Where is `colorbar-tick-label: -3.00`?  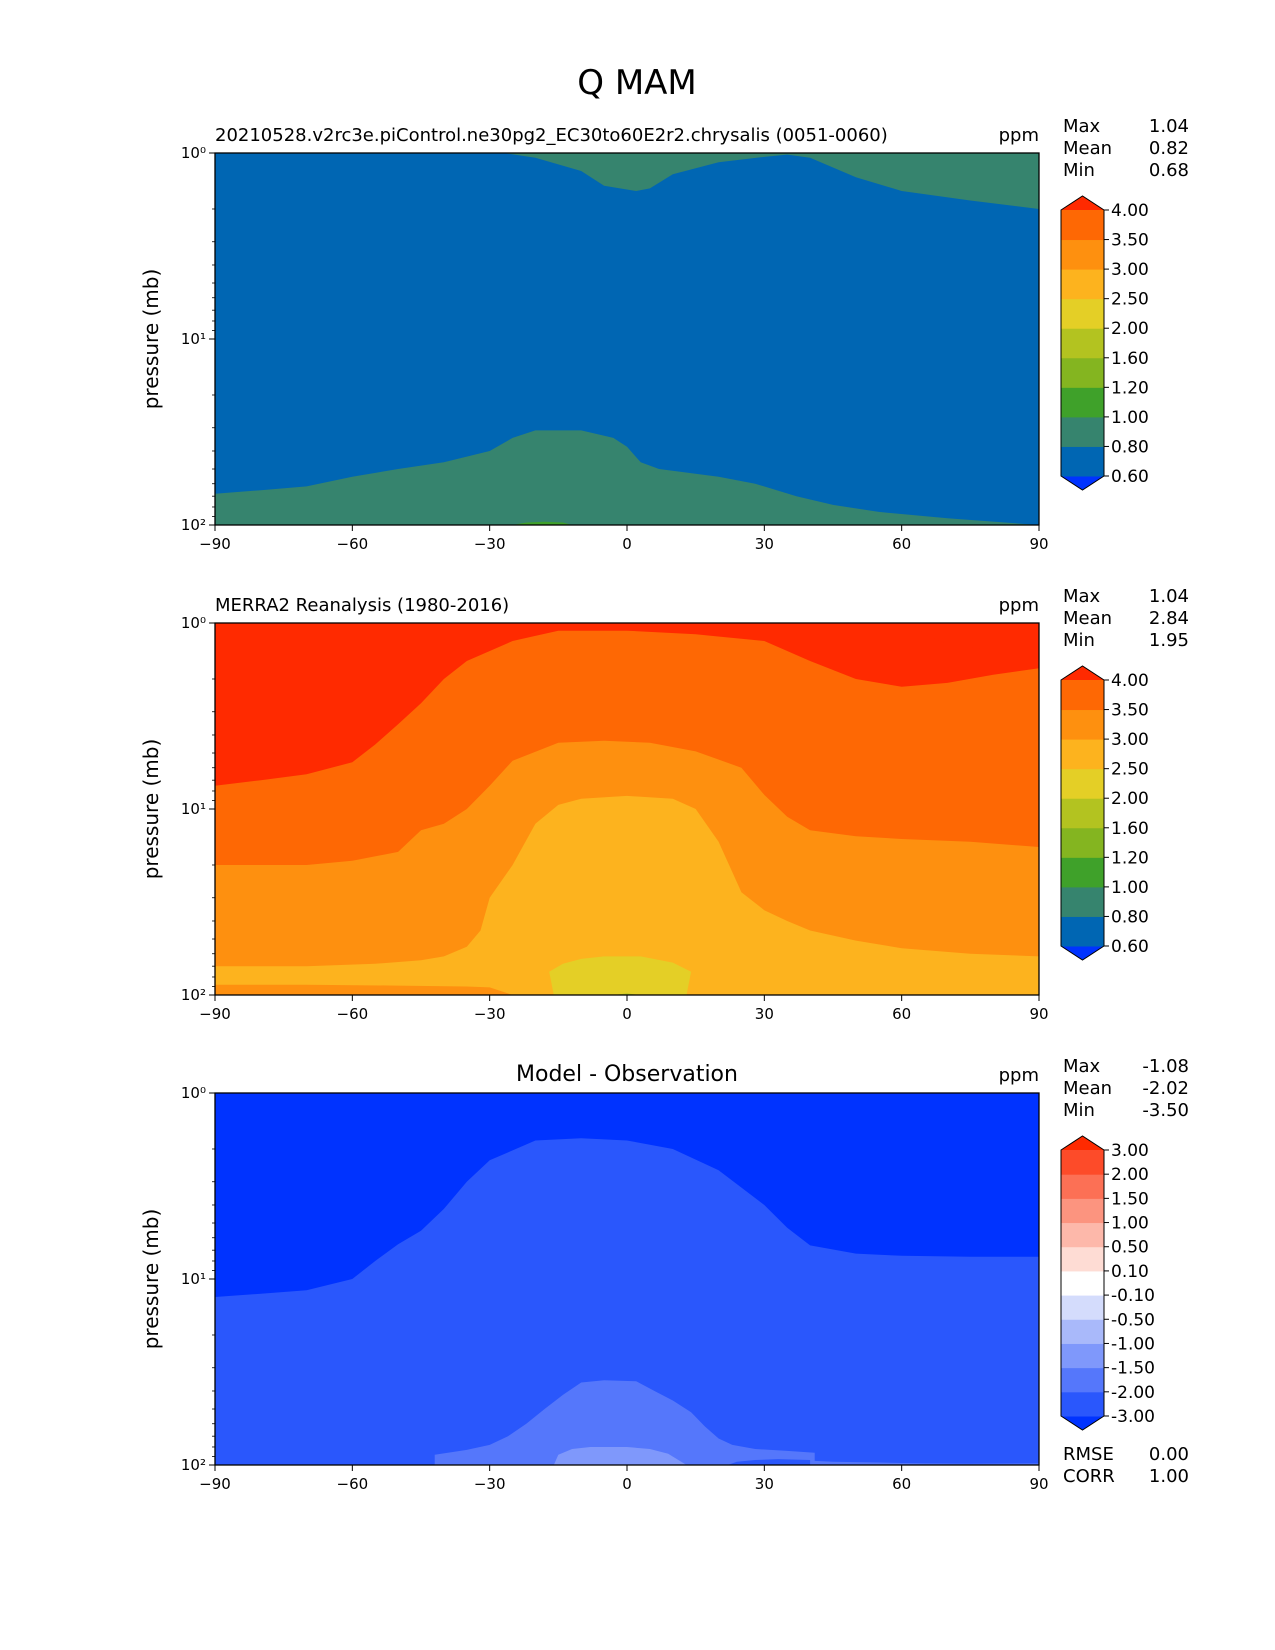 colorbar-tick-label: -3.00 is located at coordinates (1133, 1417).